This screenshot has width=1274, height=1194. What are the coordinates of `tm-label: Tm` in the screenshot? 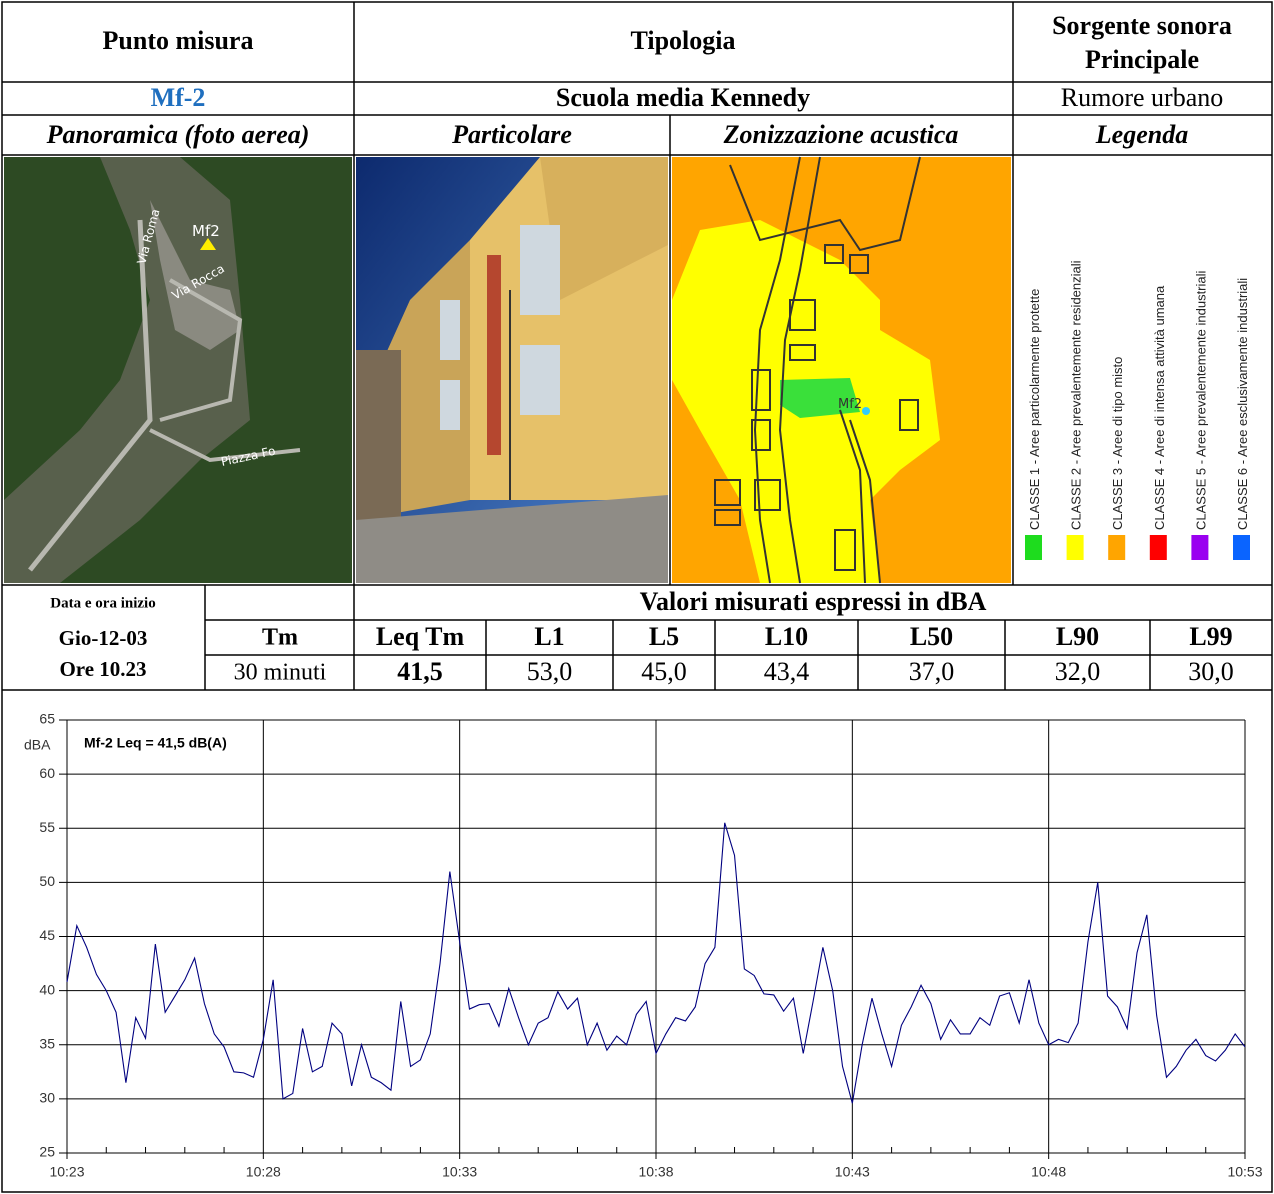 It's located at (280, 638).